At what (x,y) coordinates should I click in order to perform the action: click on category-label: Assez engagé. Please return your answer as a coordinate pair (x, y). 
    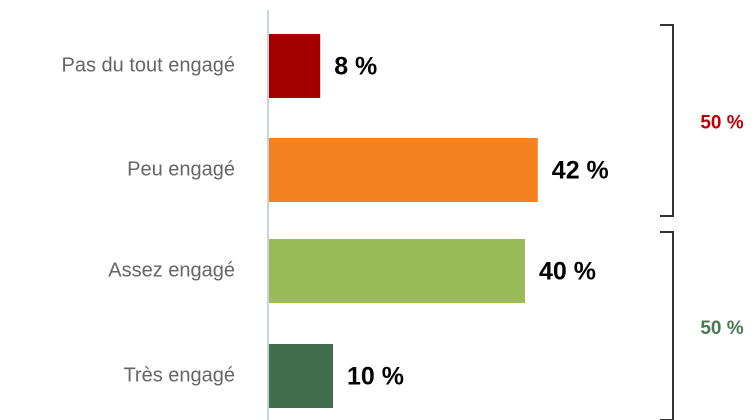
    Looking at the image, I should click on (171, 270).